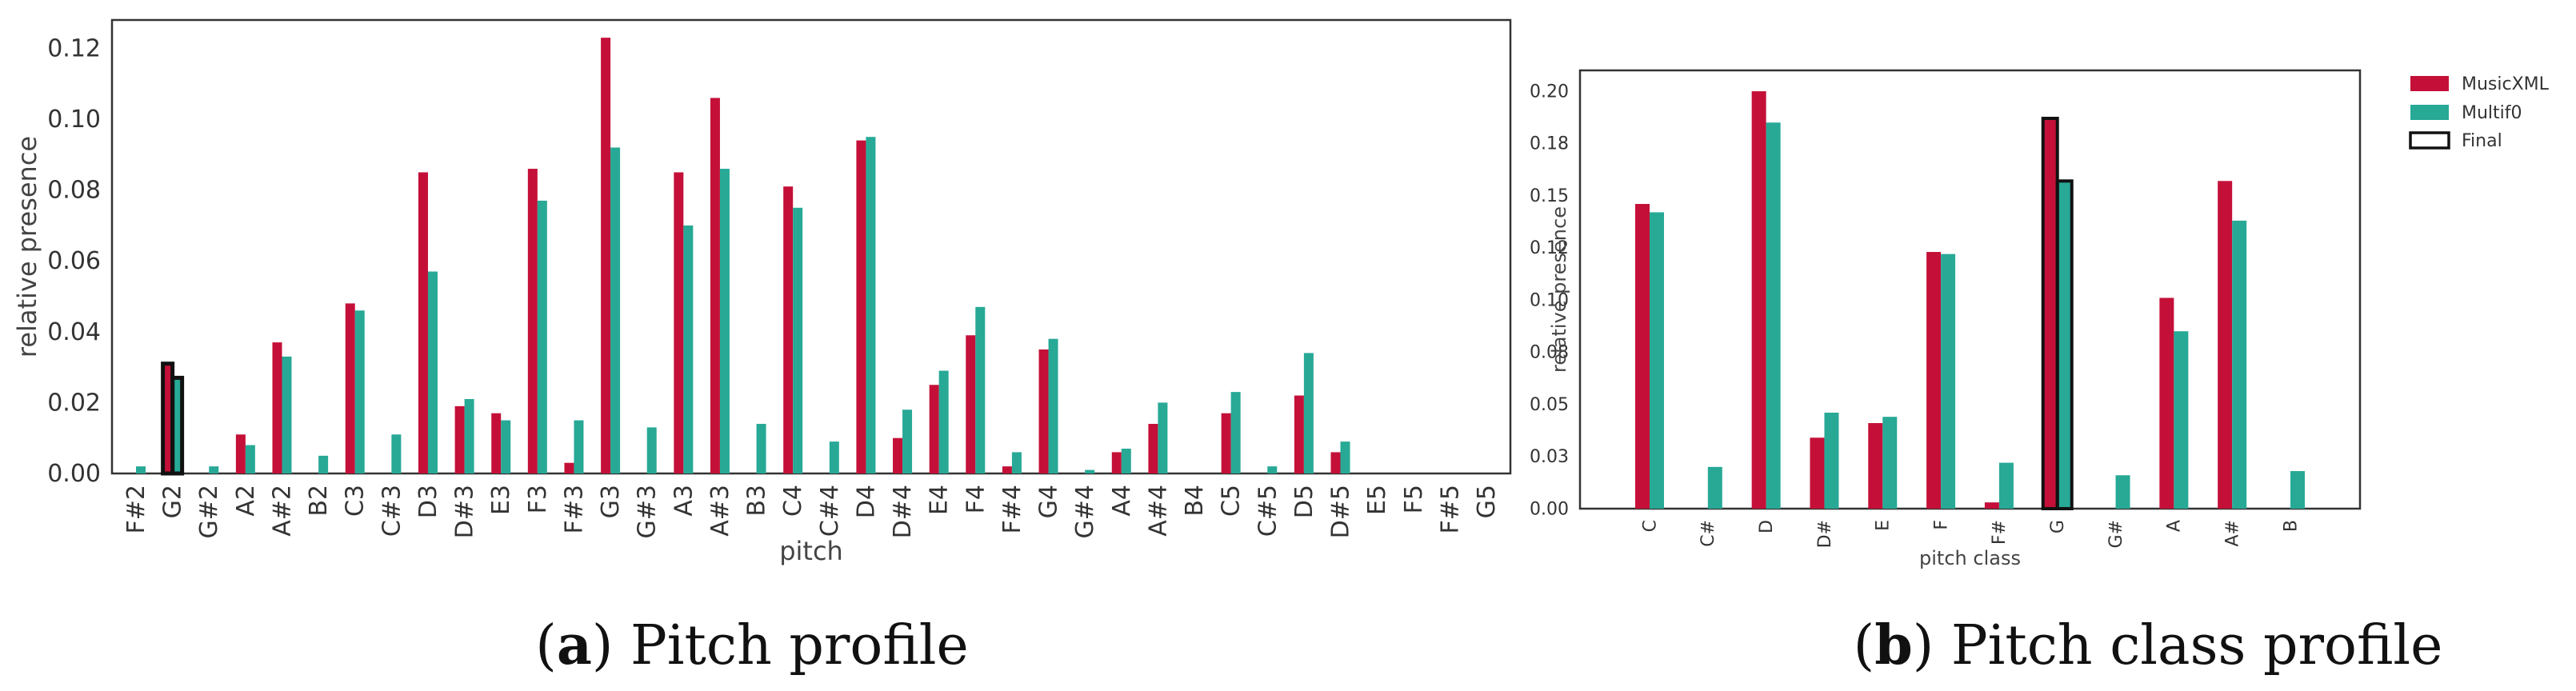 The height and width of the screenshot is (691, 2576). Describe the element at coordinates (74, 261) in the screenshot. I see `y-tick-label: 0.06` at that location.